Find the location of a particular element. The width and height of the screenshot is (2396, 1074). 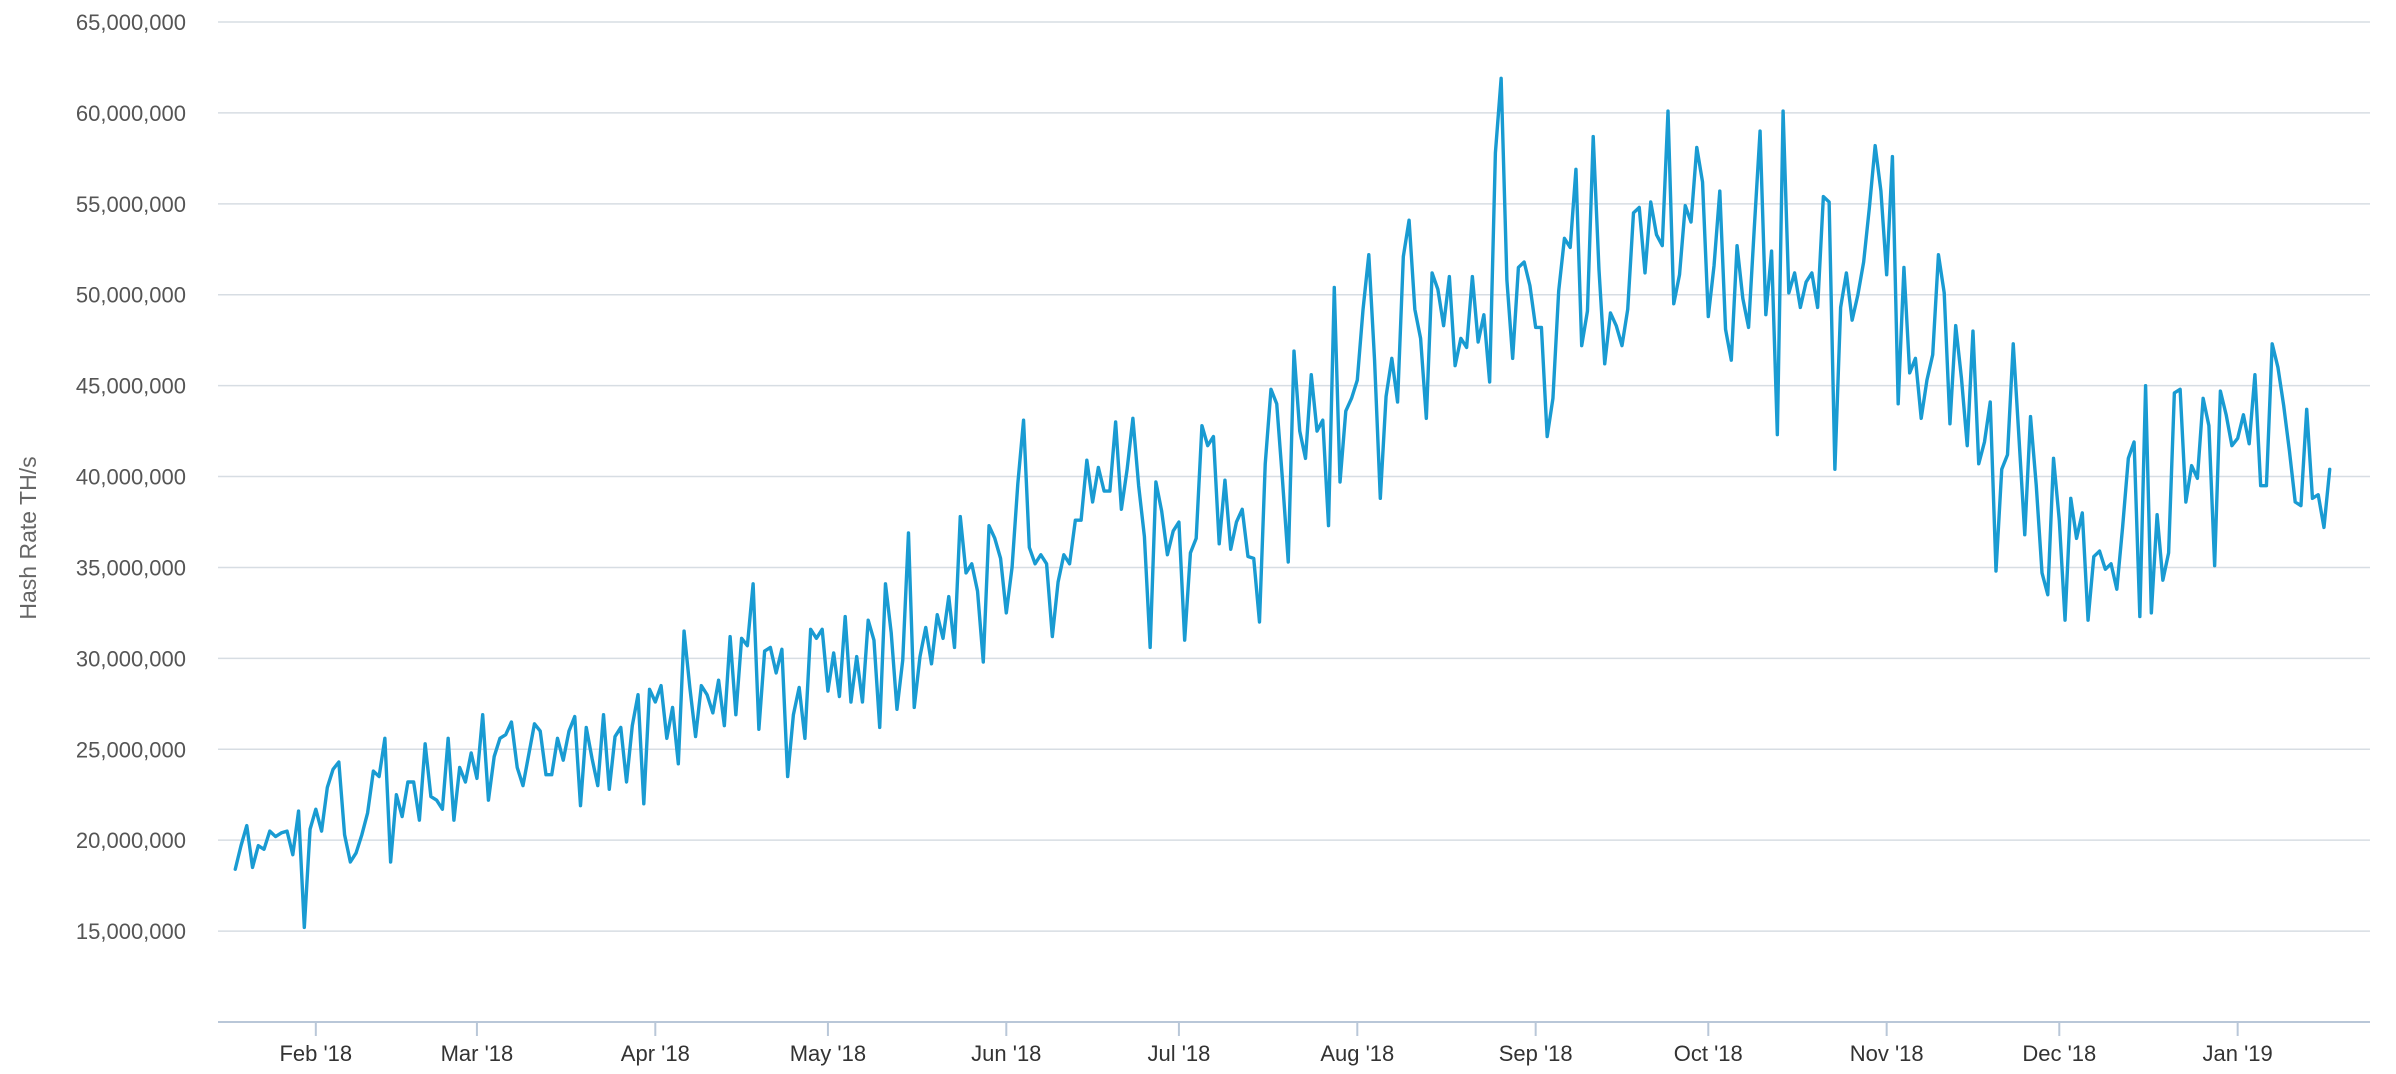

x-tick-label: Jun '18 is located at coordinates (1006, 1053).